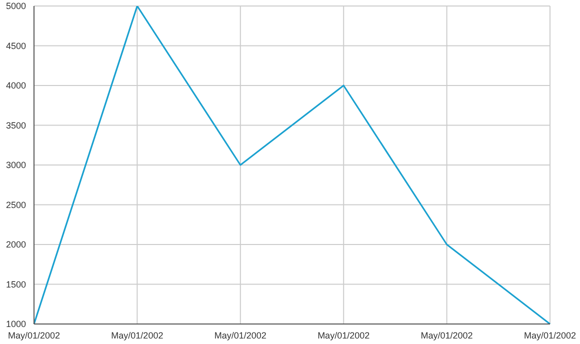 Image resolution: width=580 pixels, height=344 pixels. I want to click on y-tick-label: 3000, so click(16, 165).